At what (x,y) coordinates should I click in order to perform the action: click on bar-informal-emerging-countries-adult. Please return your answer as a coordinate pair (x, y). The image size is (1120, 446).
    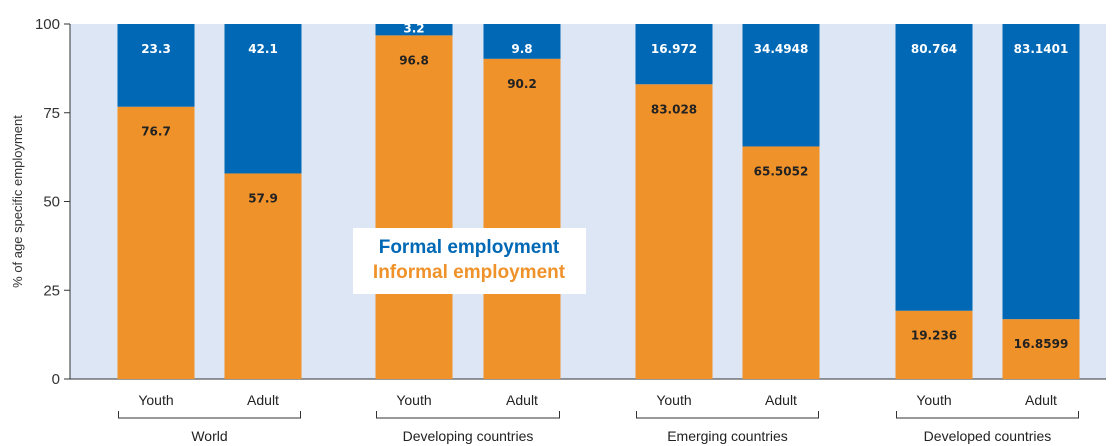
    Looking at the image, I should click on (781, 262).